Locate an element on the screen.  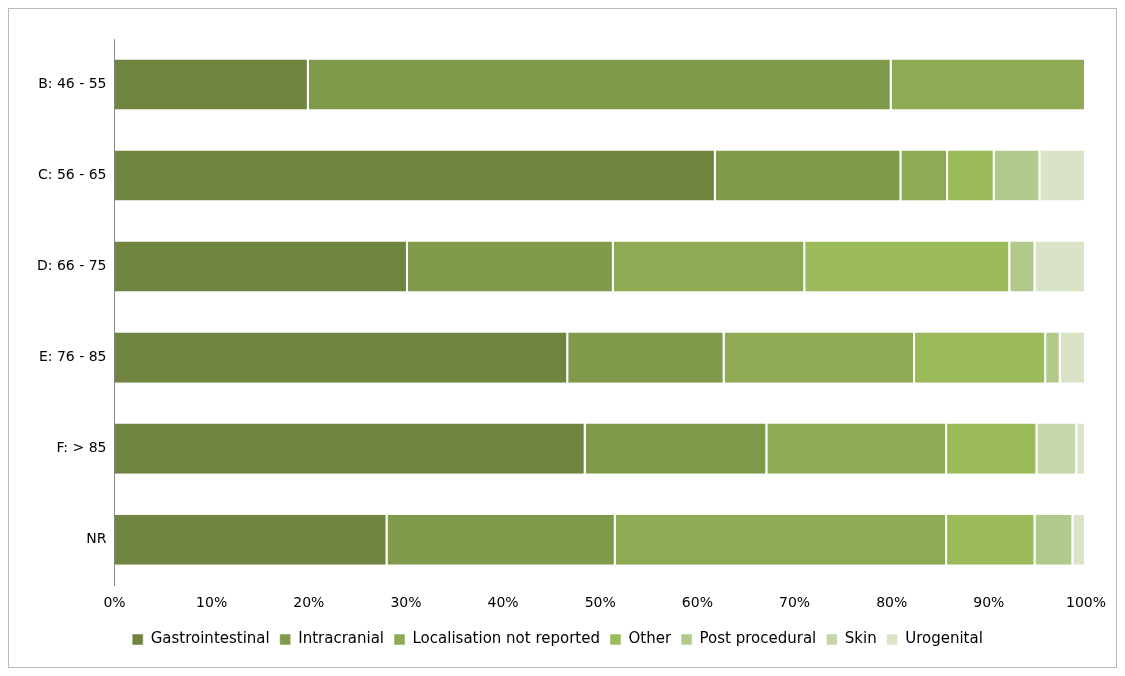
x-tick-label: 40% is located at coordinates (503, 602).